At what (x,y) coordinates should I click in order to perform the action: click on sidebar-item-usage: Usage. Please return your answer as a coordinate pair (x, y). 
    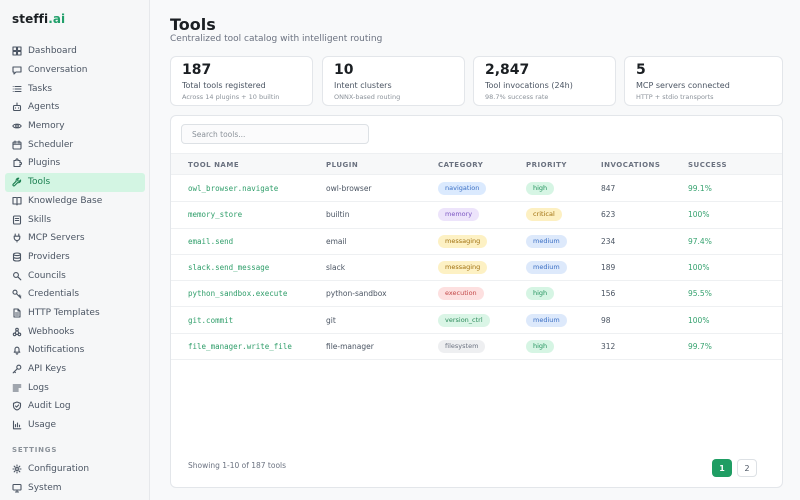
    Looking at the image, I should click on (75, 425).